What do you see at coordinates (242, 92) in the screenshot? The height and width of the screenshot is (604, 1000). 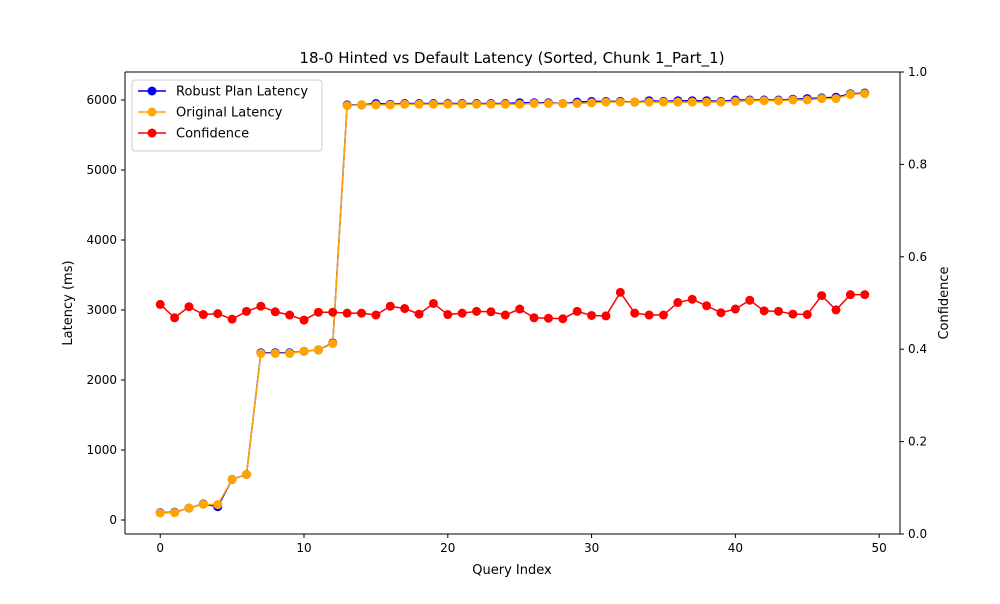 I see `legend-label: Robust Plan Latency` at bounding box center [242, 92].